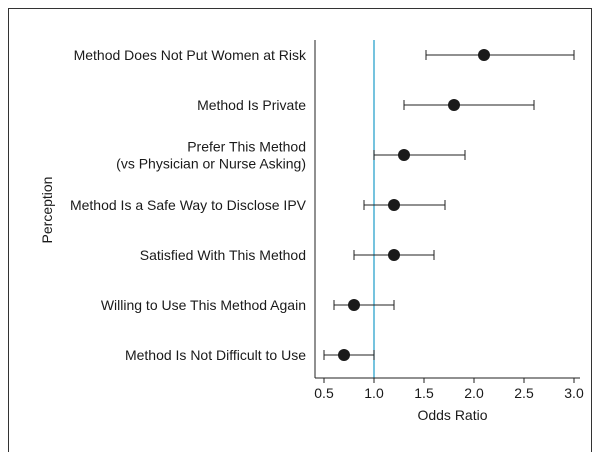 The width and height of the screenshot is (600, 452). Describe the element at coordinates (424, 393) in the screenshot. I see `x-tick-label: 1.5` at that location.